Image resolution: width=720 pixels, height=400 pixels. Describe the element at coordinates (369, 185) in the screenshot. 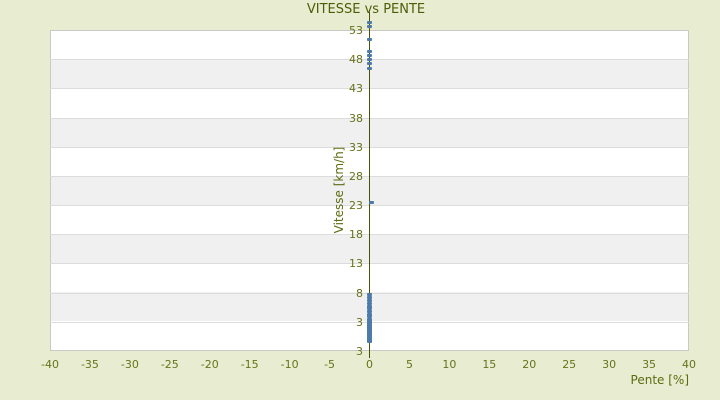

I see `y-axis-zero-line` at that location.